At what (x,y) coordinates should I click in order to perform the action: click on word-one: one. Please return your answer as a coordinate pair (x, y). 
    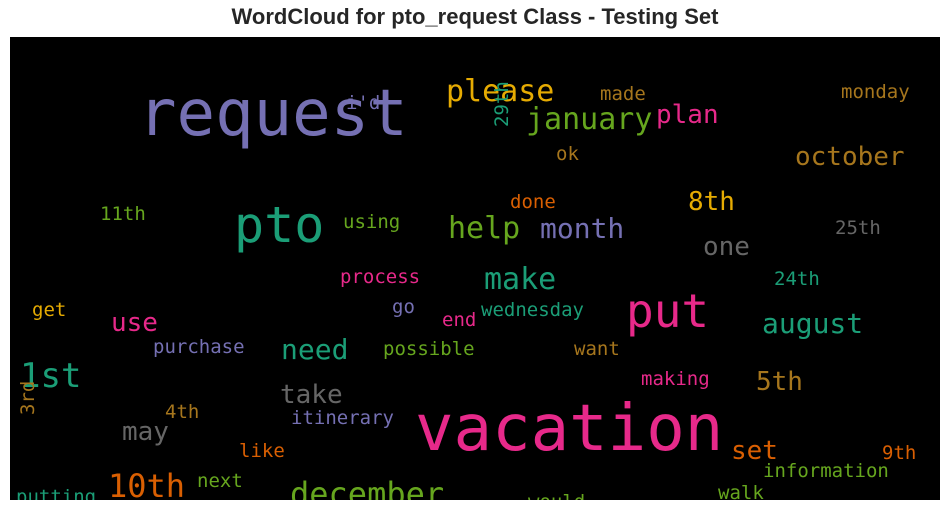
    Looking at the image, I should click on (726, 247).